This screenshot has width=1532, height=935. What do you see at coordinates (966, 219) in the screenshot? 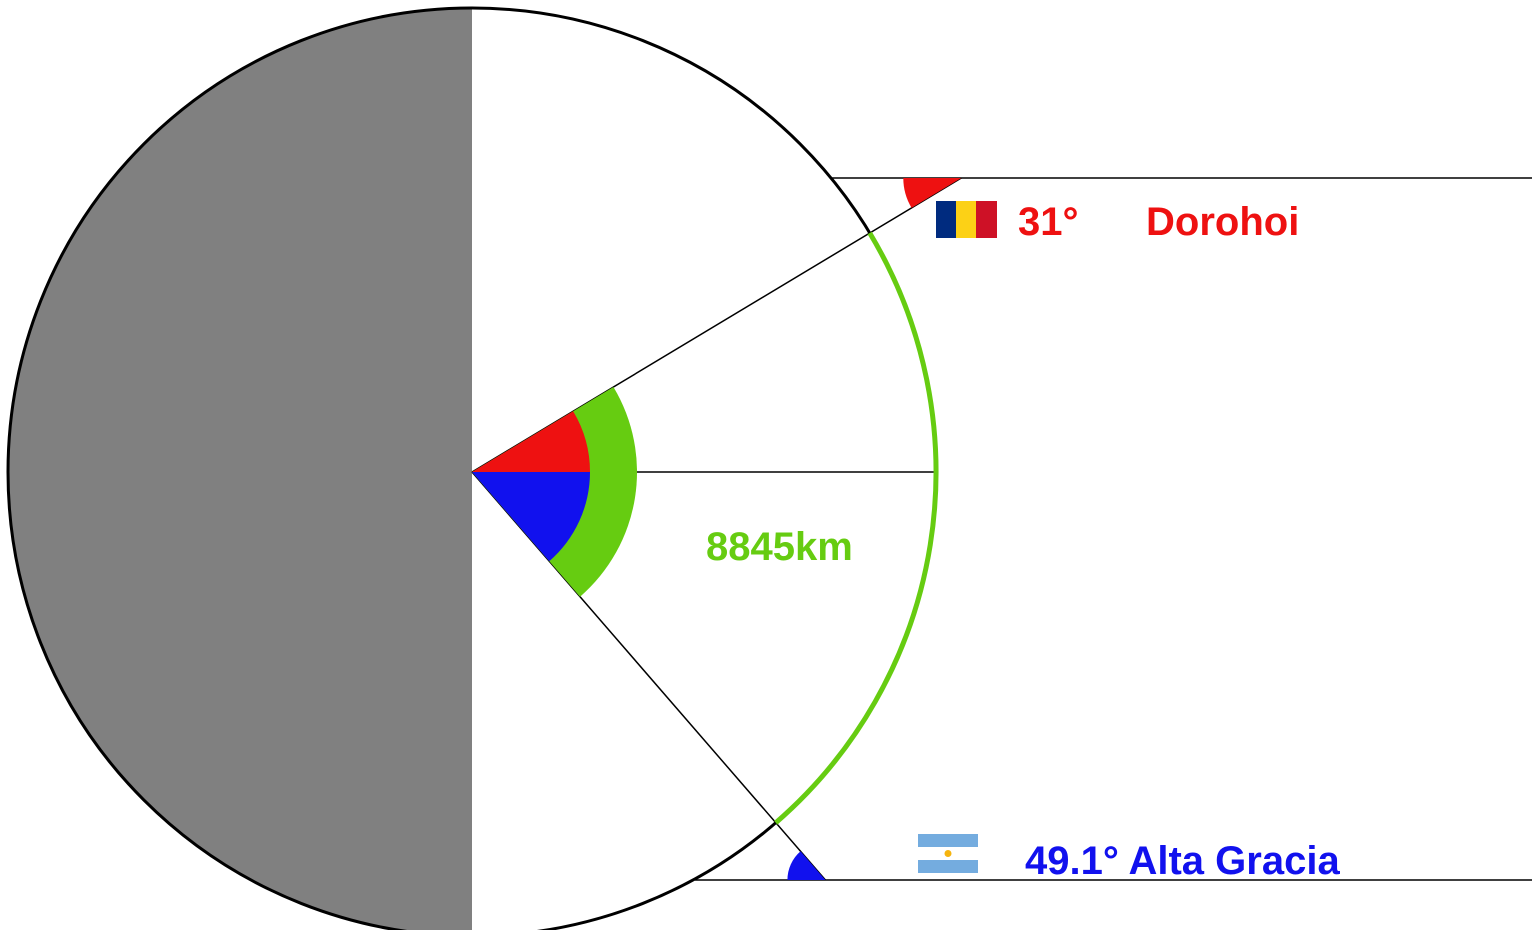
I see `romania-flag-icon` at bounding box center [966, 219].